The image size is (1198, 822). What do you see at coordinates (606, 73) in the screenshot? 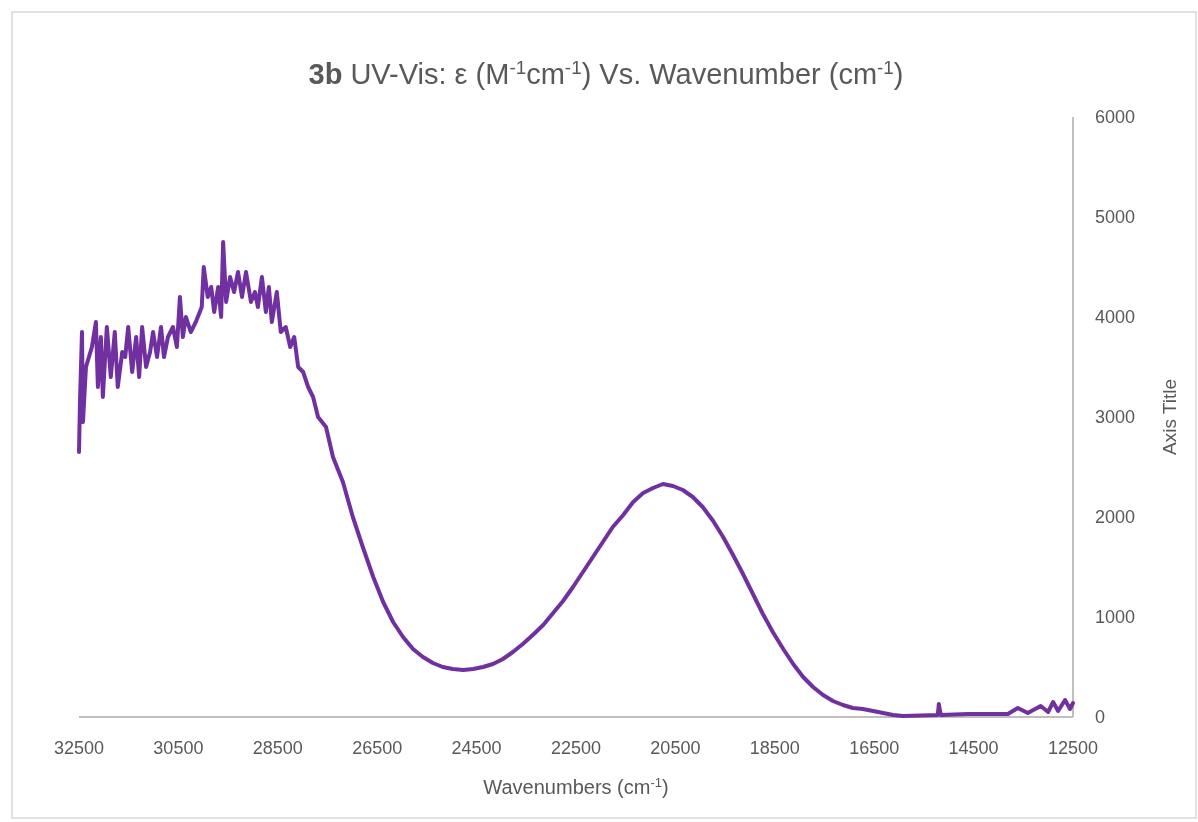
I see `chart-title: 3b UV-Vis: ε (M$^{-1}$cm$^{-1}$) Vs. Wavenumber (cm$^{-1}$)` at bounding box center [606, 73].